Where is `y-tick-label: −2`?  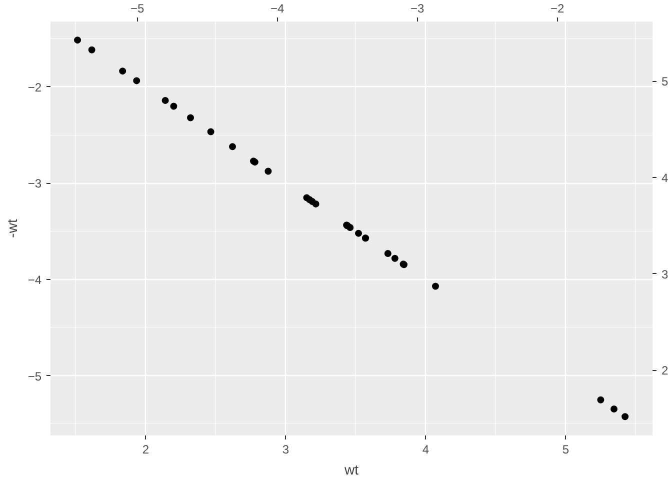 y-tick-label: −2 is located at coordinates (35, 87).